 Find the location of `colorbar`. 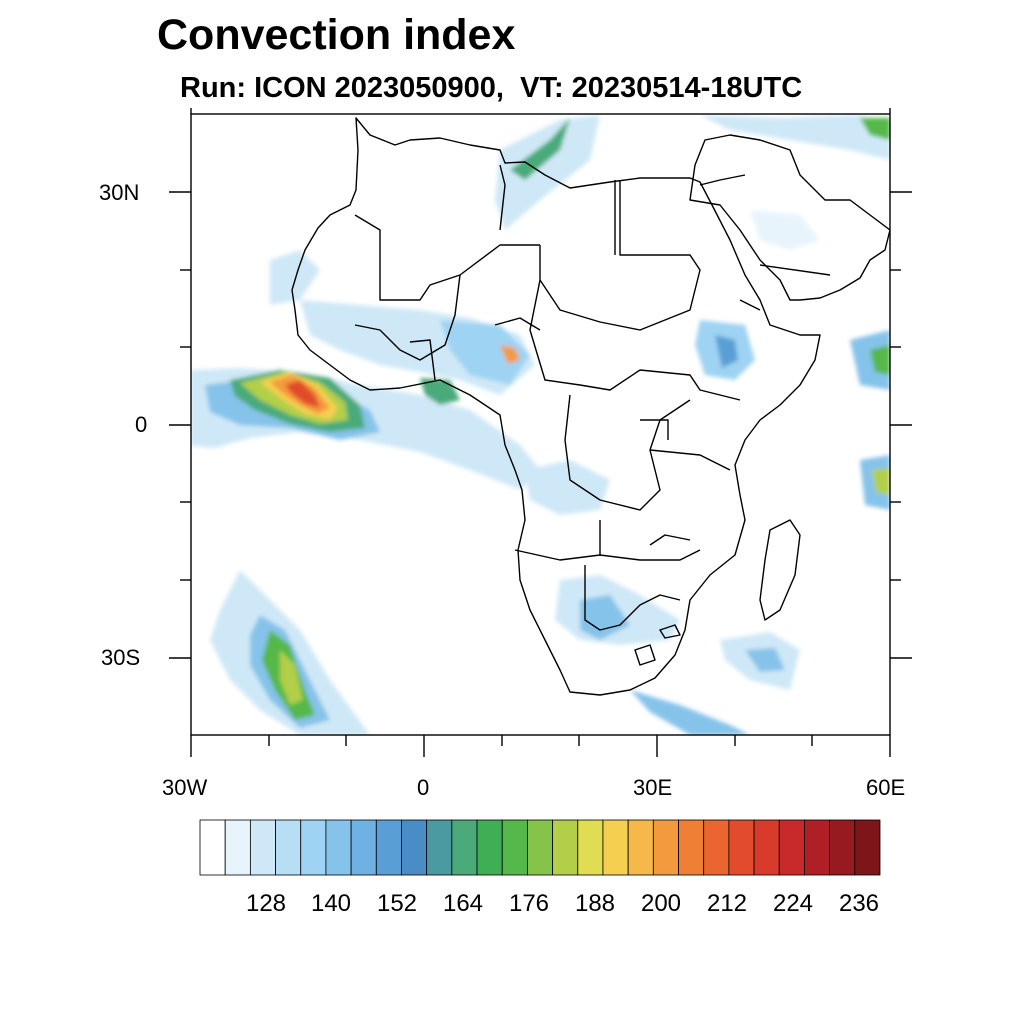

colorbar is located at coordinates (540, 847).